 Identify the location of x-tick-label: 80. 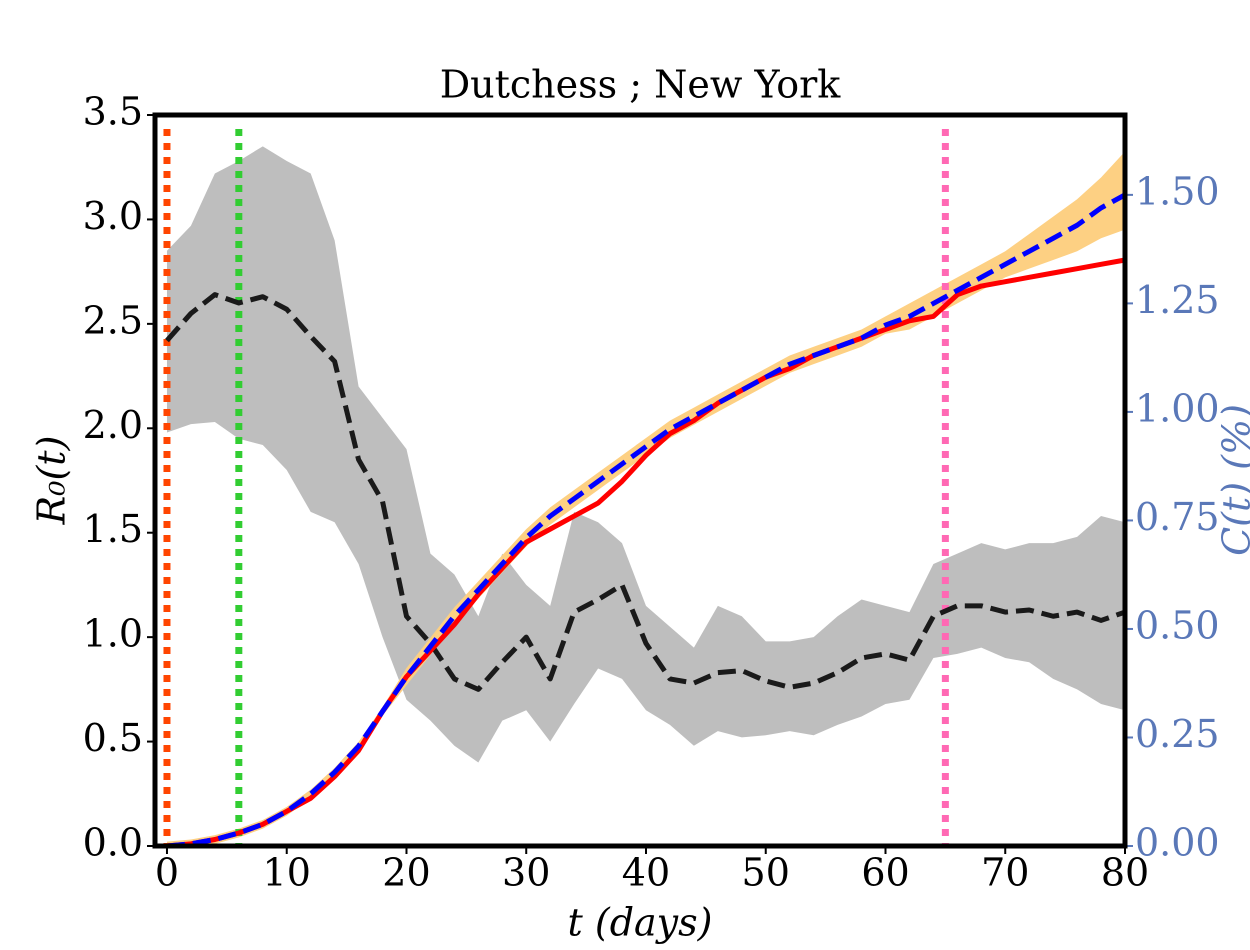
(1125, 873).